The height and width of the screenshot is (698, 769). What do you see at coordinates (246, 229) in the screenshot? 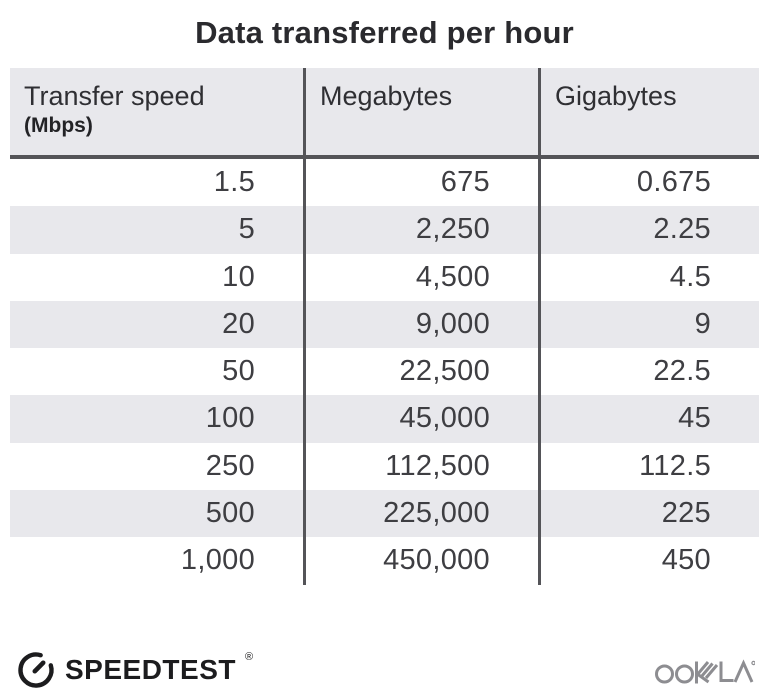
I see `cell-transfer-speed: 5` at bounding box center [246, 229].